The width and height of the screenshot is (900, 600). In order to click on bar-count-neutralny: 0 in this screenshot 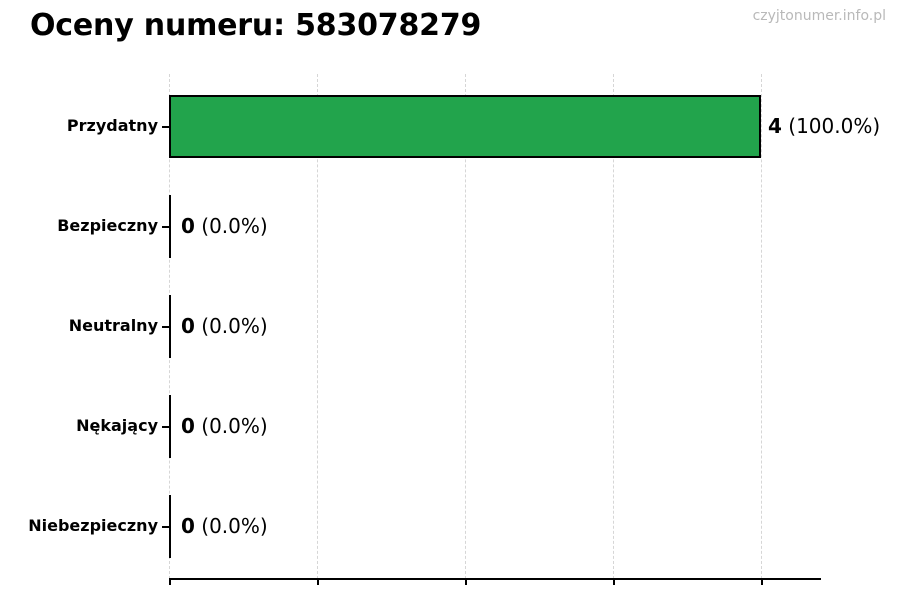, I will do `click(188, 326)`.